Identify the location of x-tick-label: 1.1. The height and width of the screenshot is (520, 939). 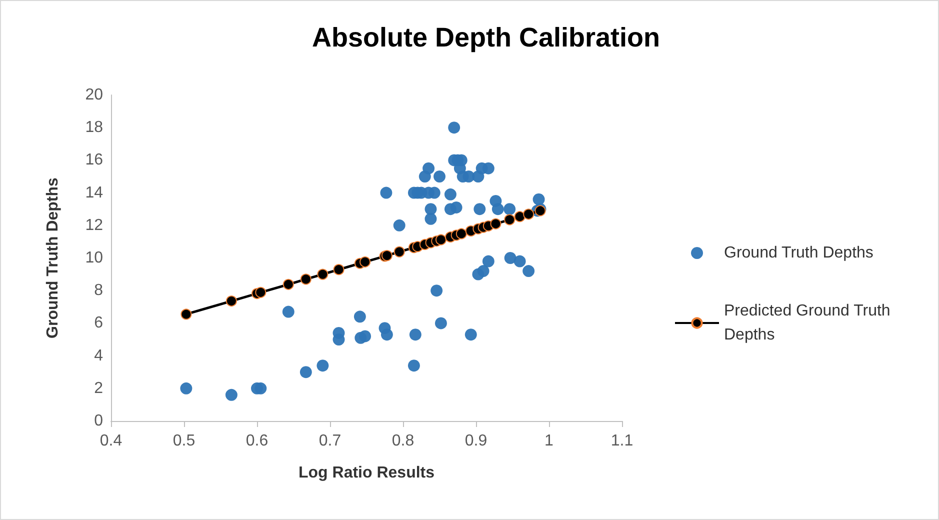
(622, 441).